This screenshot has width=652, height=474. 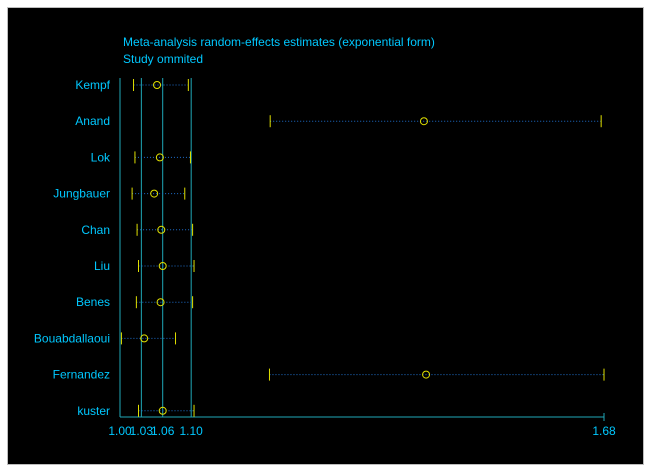 What do you see at coordinates (95, 230) in the screenshot?
I see `study-label: Chan` at bounding box center [95, 230].